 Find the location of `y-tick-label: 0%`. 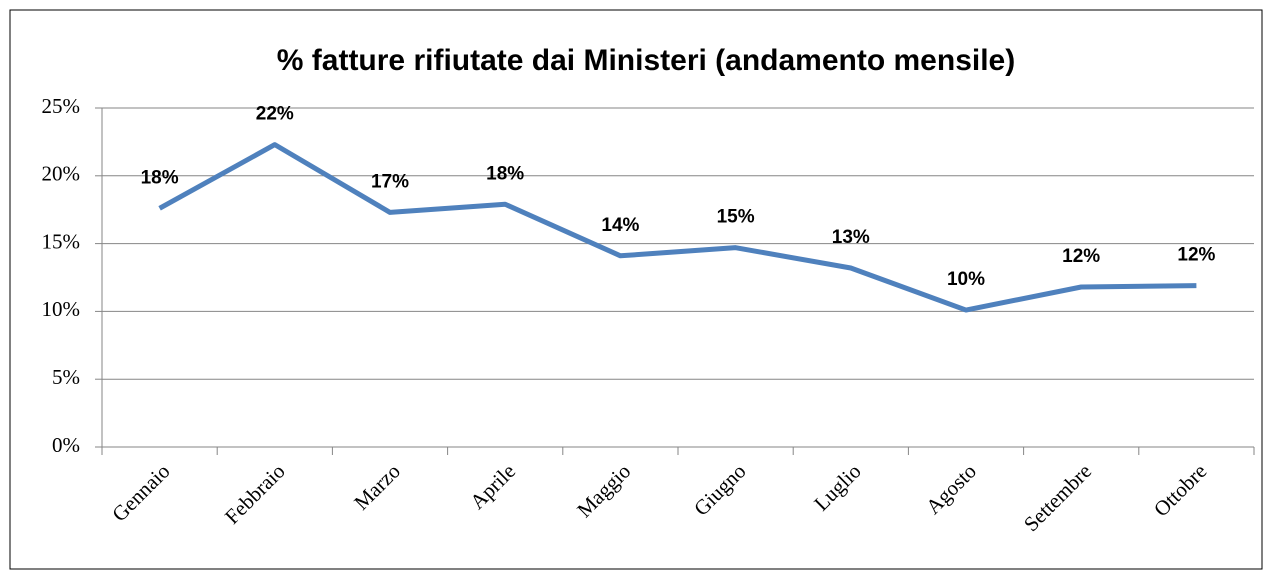

y-tick-label: 0% is located at coordinates (66, 445).